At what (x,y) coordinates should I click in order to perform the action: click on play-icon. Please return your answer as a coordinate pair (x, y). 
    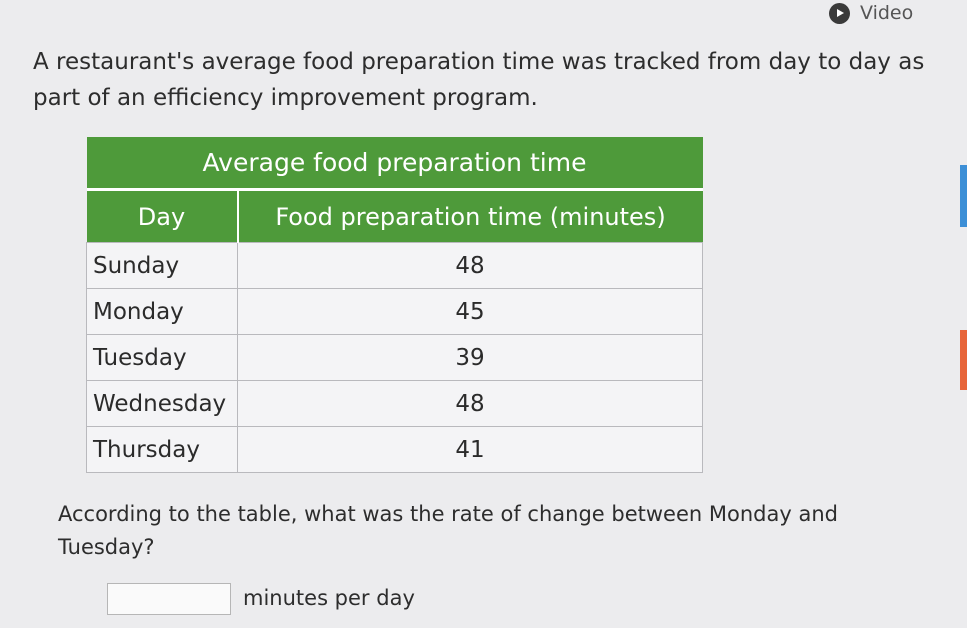
    Looking at the image, I should click on (839, 13).